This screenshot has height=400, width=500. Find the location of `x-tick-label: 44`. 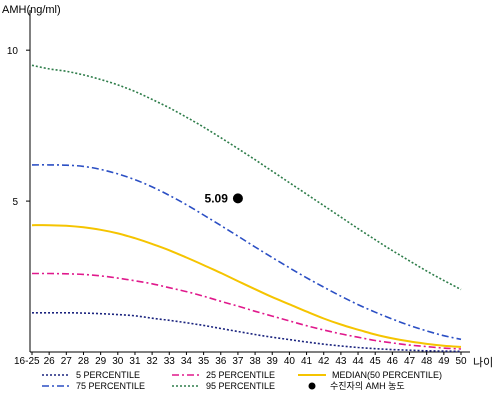

x-tick-label: 44 is located at coordinates (358, 361).